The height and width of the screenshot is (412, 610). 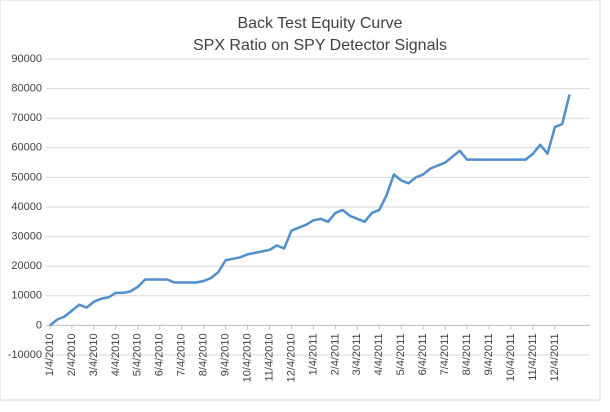 I want to click on x-tick-label: 11/4/2011, so click(x=533, y=356).